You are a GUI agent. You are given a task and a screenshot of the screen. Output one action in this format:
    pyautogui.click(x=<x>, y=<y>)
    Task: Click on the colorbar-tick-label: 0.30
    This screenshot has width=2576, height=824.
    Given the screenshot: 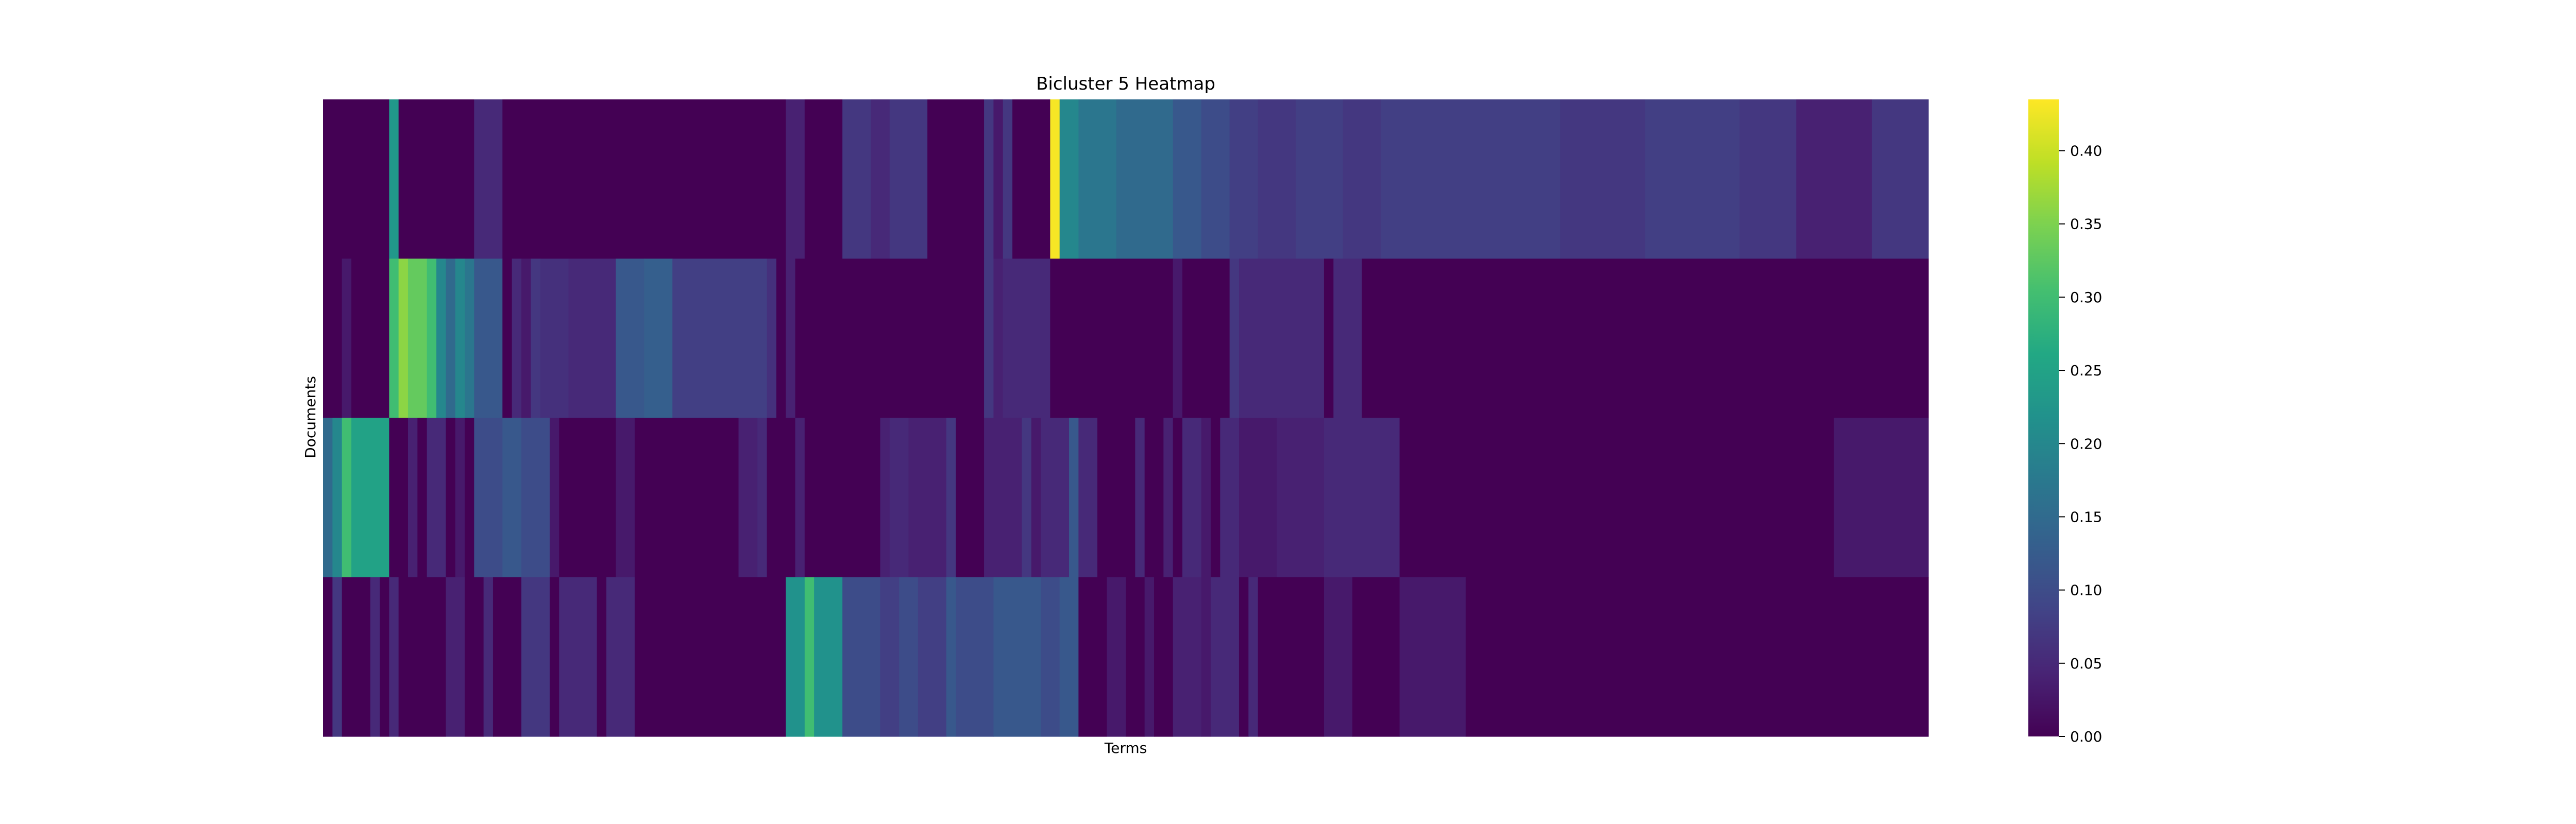 What is the action you would take?
    pyautogui.click(x=2086, y=298)
    